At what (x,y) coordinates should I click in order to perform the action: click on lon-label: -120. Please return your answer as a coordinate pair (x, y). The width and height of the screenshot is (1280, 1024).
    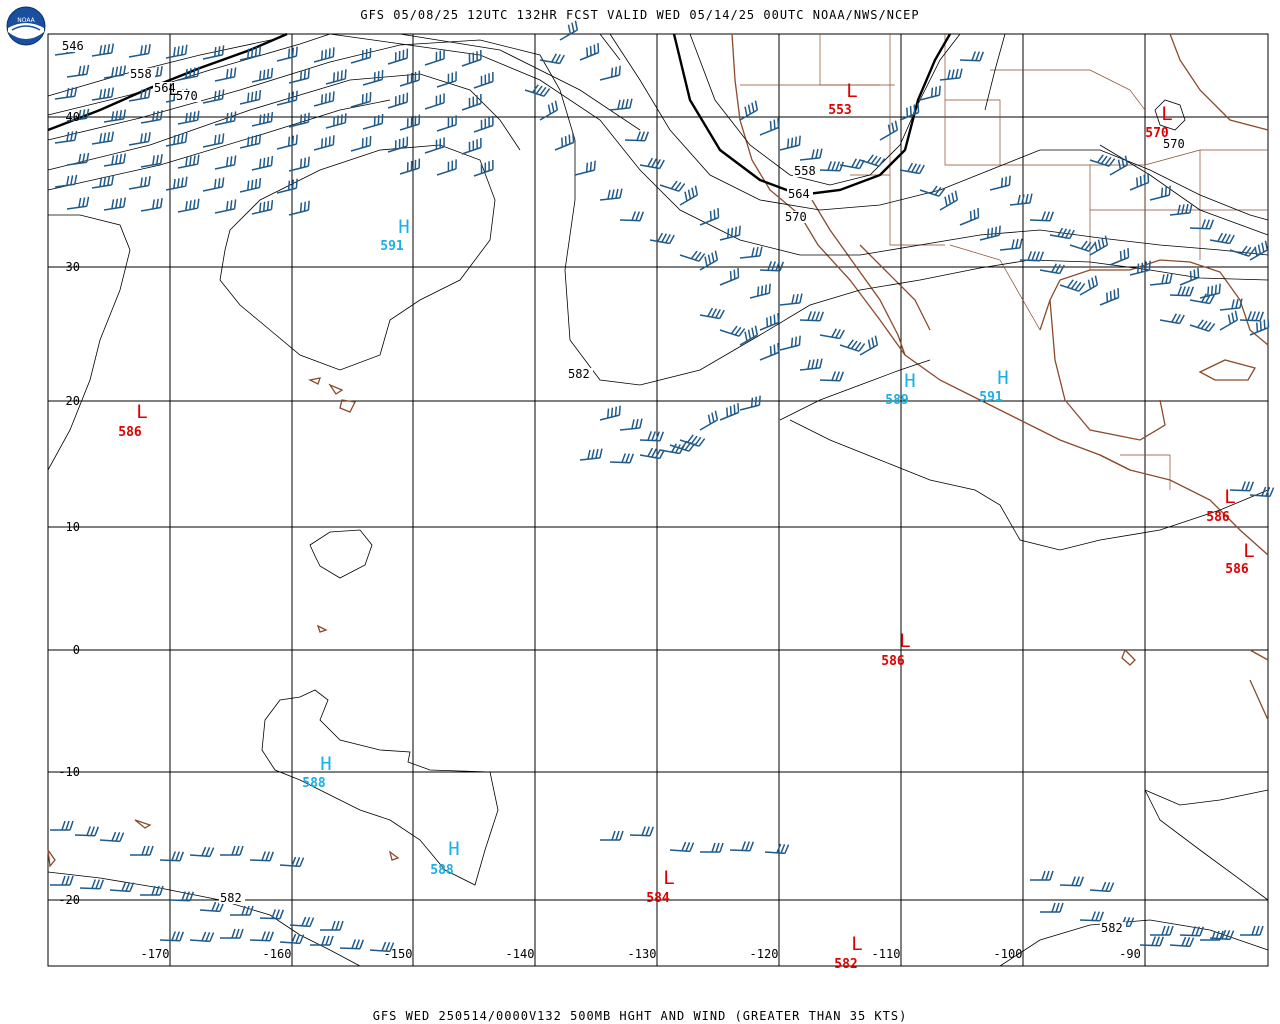
    Looking at the image, I should click on (764, 954).